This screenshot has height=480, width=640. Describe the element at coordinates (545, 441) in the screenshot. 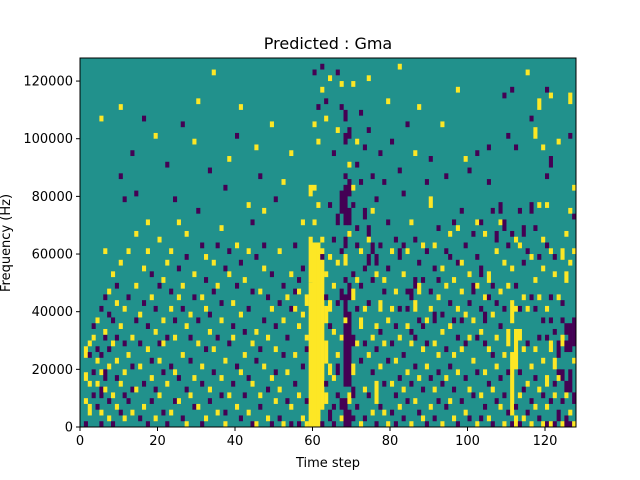

I see `x-tick-label: 120` at that location.